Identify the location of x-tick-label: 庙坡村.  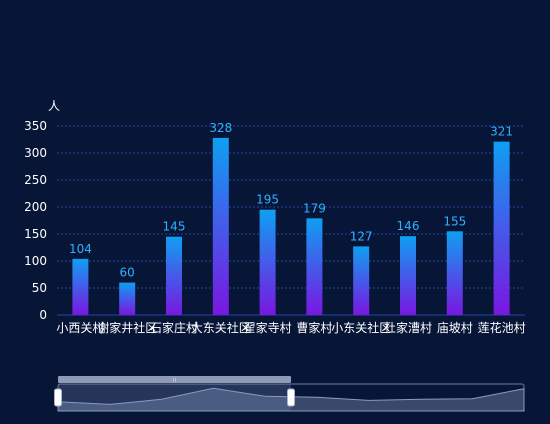
(455, 328).